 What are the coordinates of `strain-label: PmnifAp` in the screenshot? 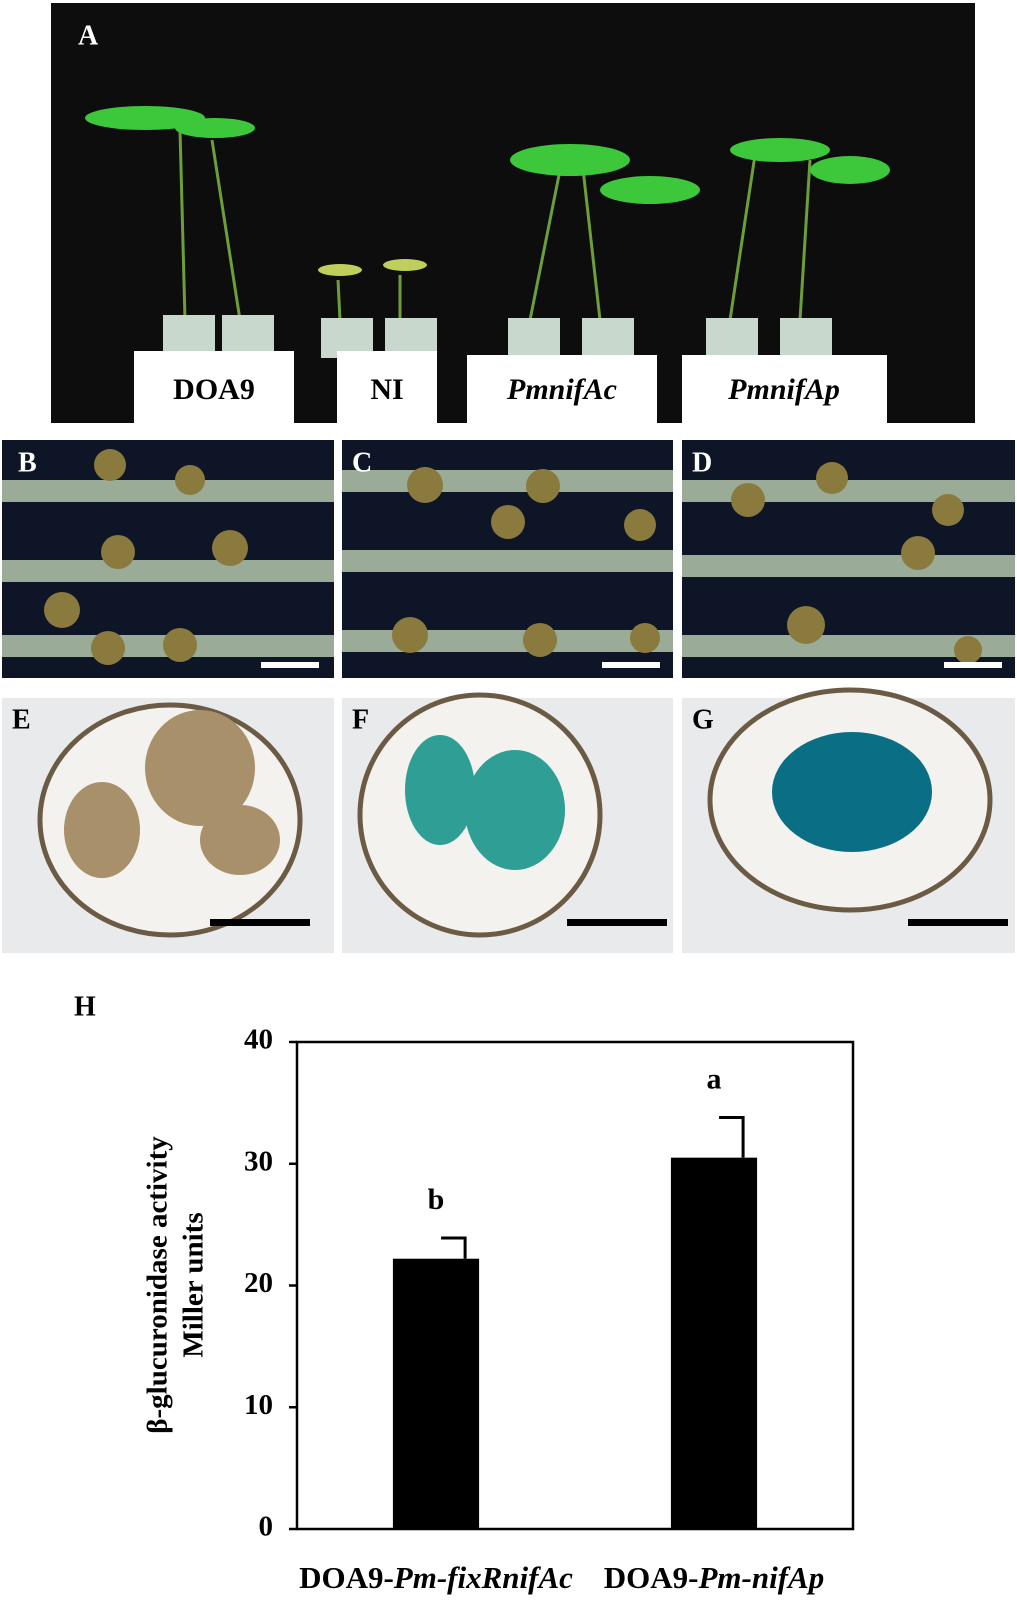 It's located at (783, 389).